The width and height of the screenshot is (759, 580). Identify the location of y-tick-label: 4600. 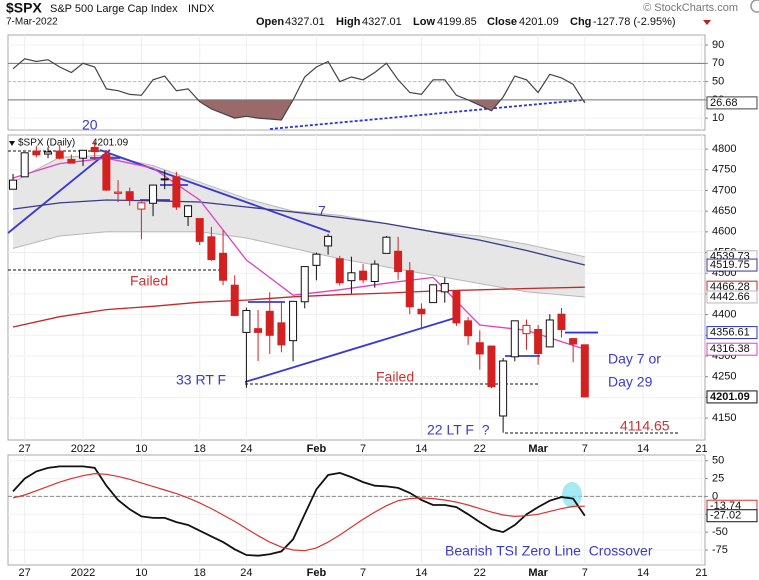
(724, 232).